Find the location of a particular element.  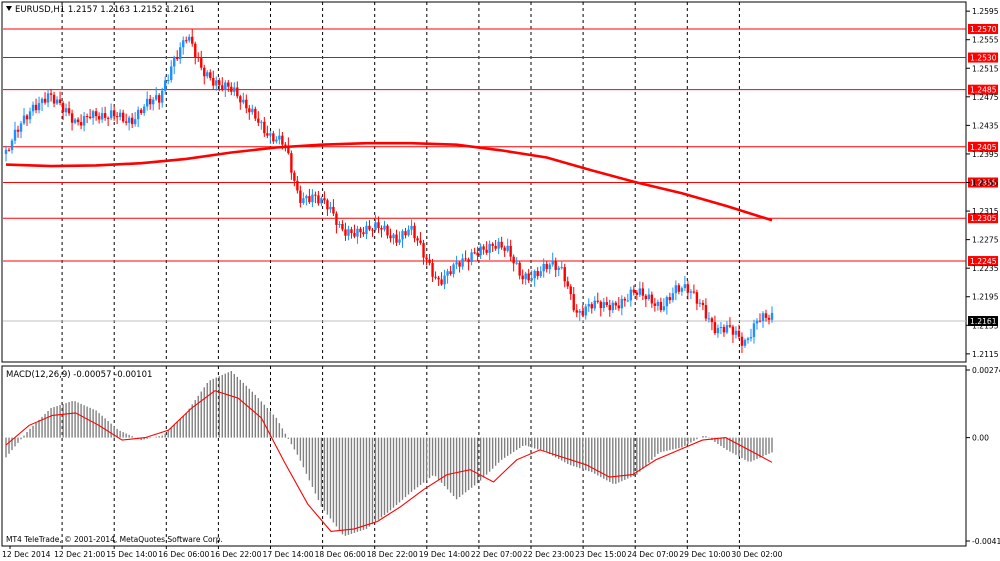

symbol-header: EURUSD,H1 1.2157 1.2163 1.2152 1.2161 is located at coordinates (105, 10).